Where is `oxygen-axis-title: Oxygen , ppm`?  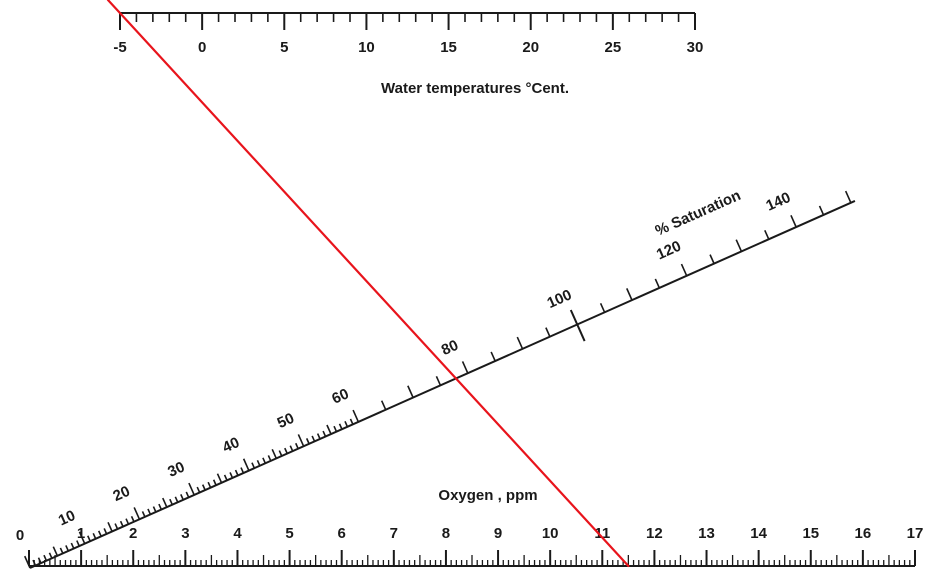
oxygen-axis-title: Oxygen , ppm is located at coordinates (487, 495).